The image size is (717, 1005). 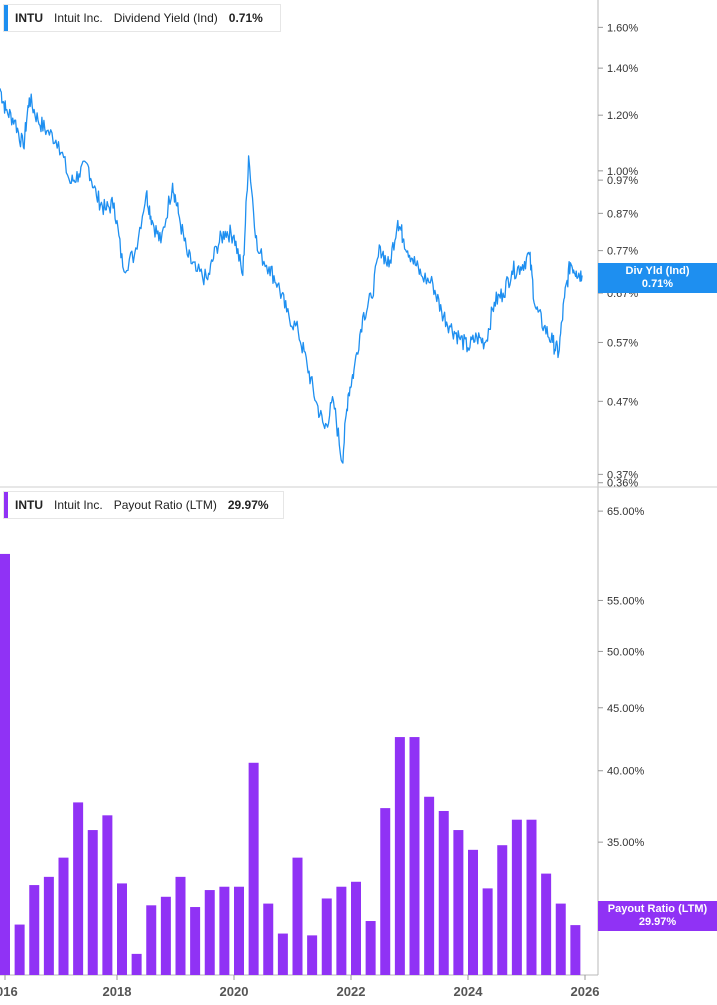 What do you see at coordinates (622, 214) in the screenshot?
I see `y-tick-label: 0.87%` at bounding box center [622, 214].